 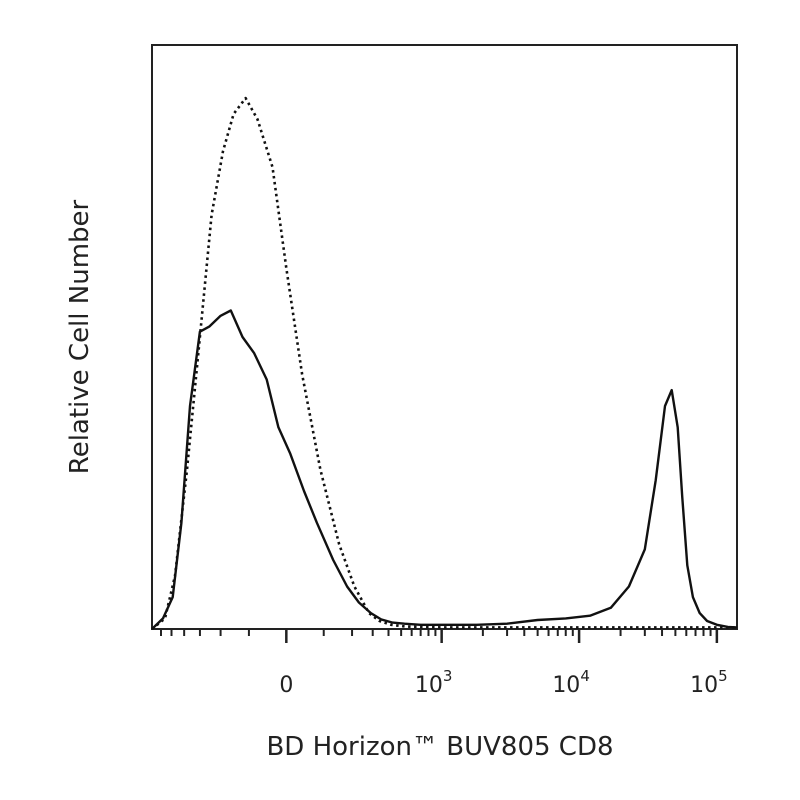 I want to click on x-axis-major-ticks, so click(x=502, y=636).